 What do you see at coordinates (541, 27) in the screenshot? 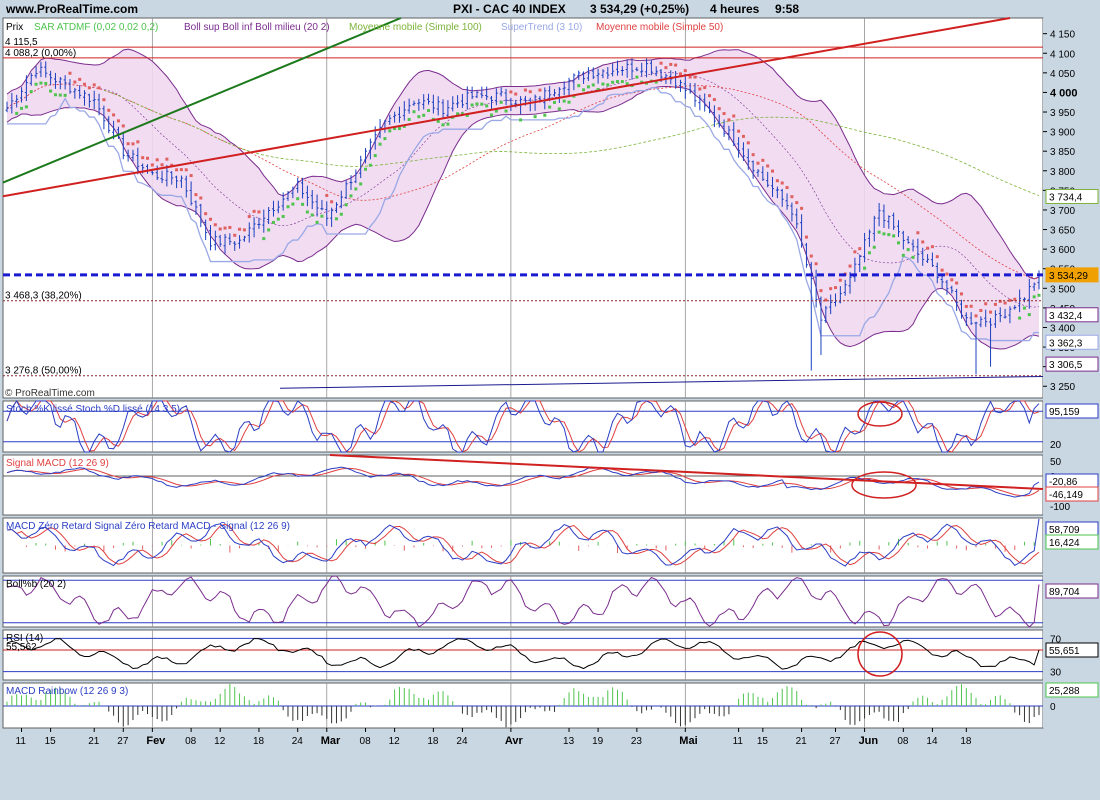
I see `legend-entry: SuperTrend (3 10)` at bounding box center [541, 27].